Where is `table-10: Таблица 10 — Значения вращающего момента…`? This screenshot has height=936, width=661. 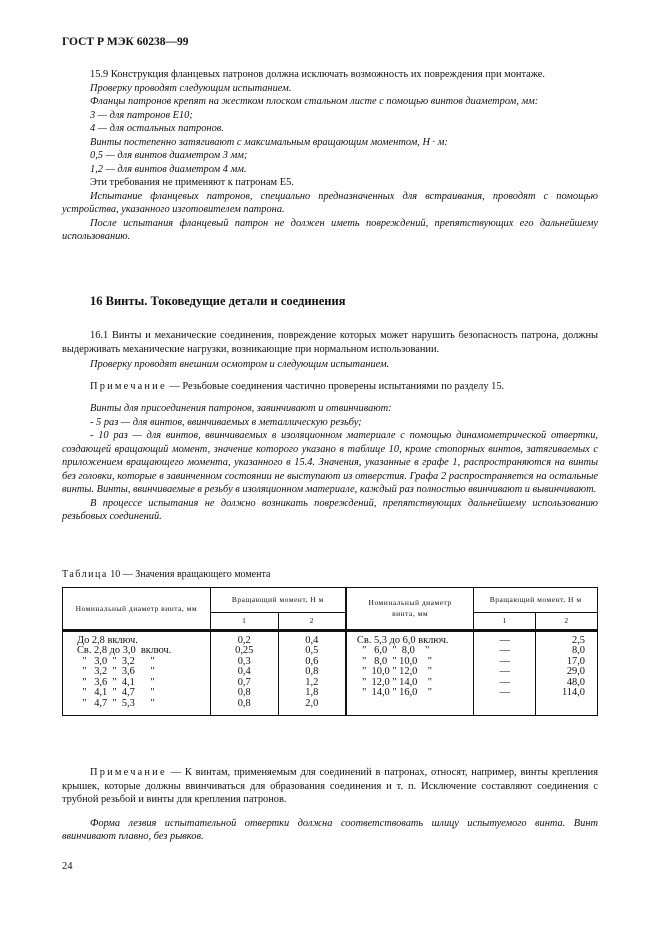
table-10: Таблица 10 — Значения вращающего момента… is located at coordinates (330, 642).